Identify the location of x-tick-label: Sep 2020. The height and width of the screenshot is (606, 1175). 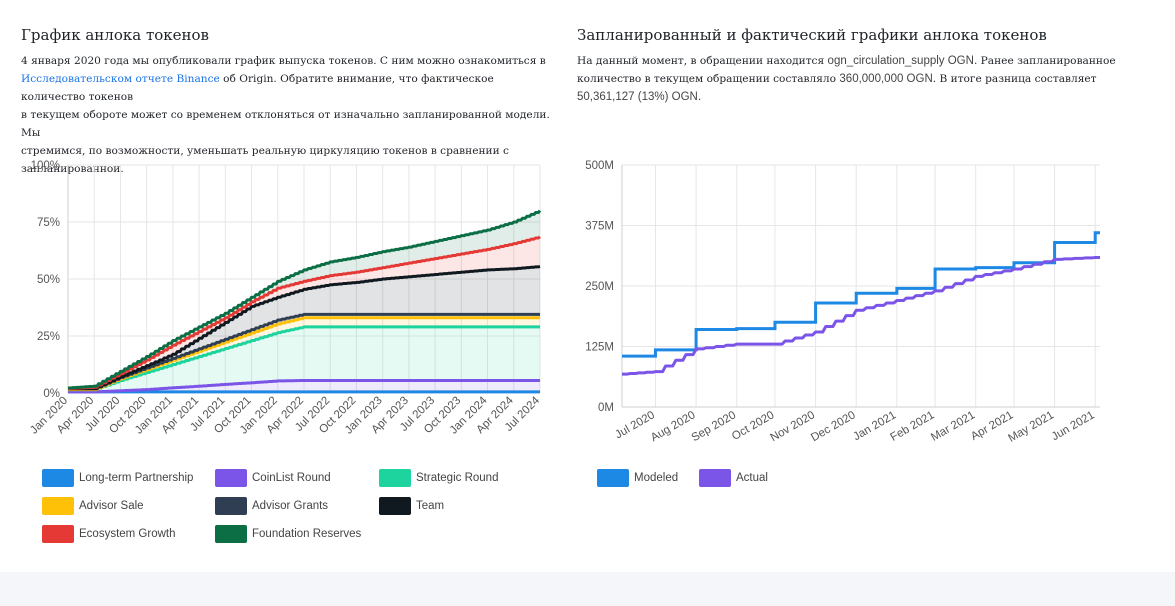
(714, 426).